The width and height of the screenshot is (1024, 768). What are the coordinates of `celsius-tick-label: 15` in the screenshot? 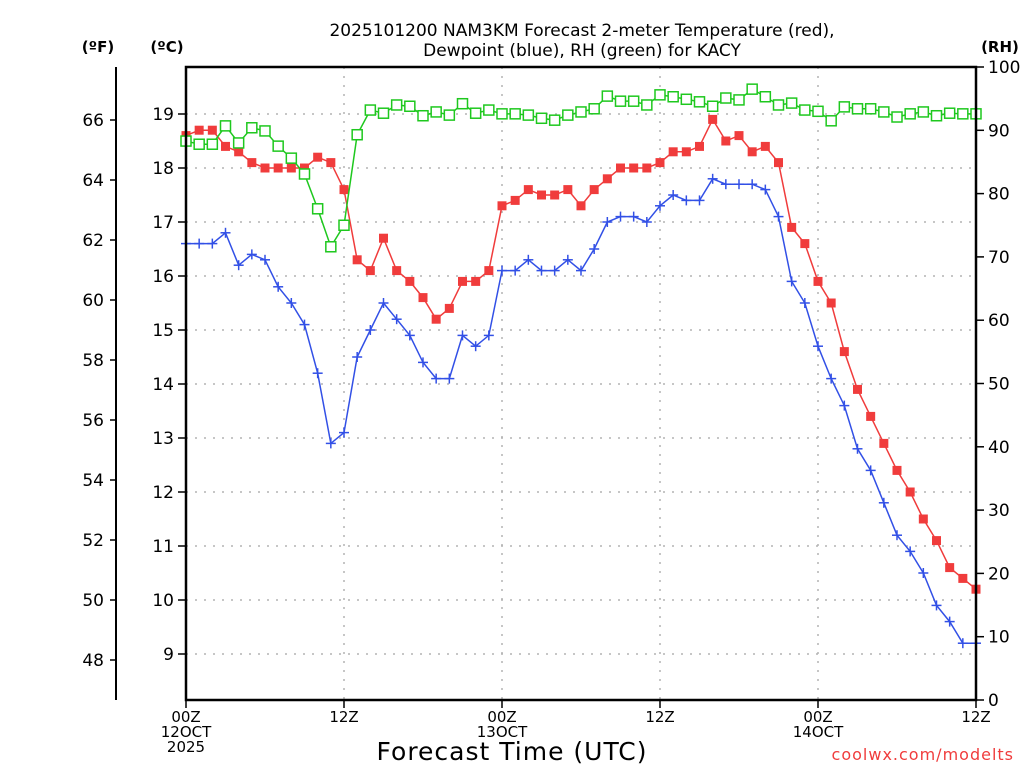 It's located at (163, 331).